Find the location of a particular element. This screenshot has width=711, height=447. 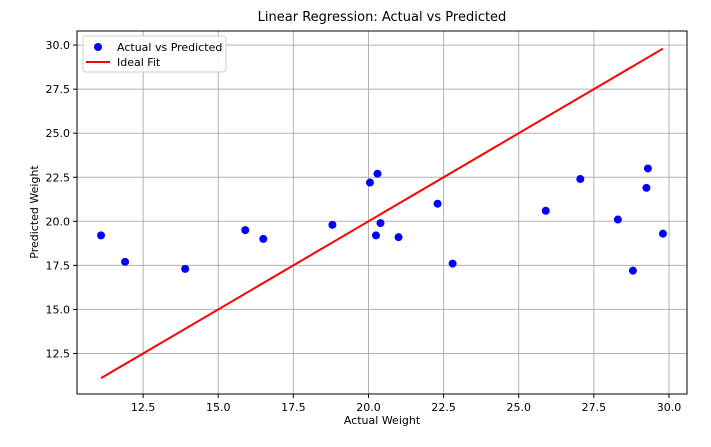

legend-box is located at coordinates (154, 54).